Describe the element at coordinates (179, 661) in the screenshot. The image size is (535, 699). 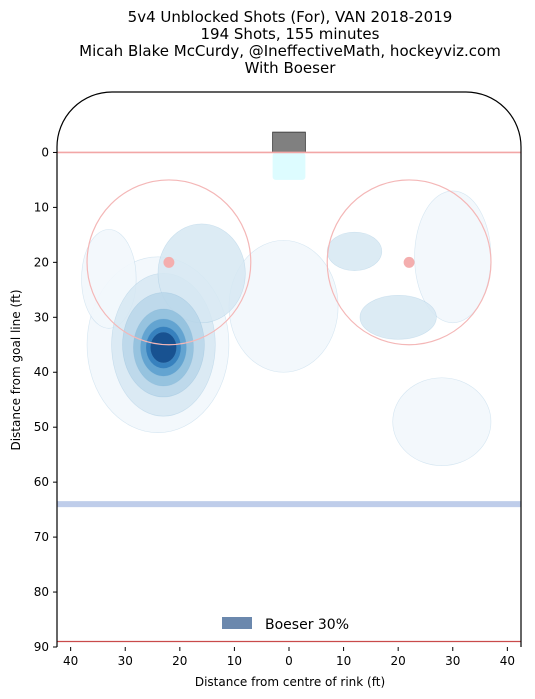
I see `x-tick-label-2: 20` at that location.